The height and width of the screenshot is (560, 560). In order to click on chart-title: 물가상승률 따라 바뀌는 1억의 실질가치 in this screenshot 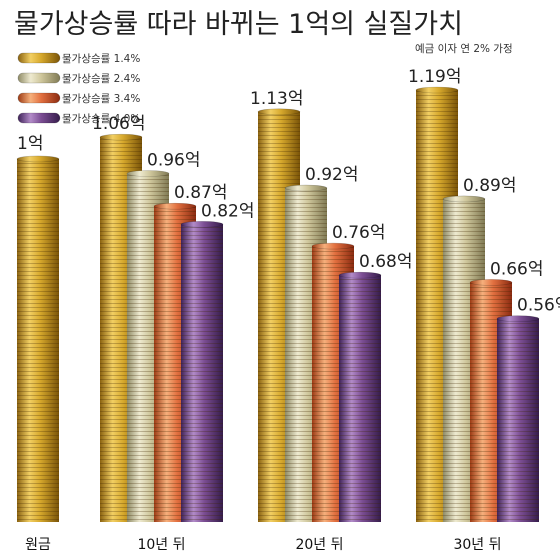, I will do `click(238, 24)`.